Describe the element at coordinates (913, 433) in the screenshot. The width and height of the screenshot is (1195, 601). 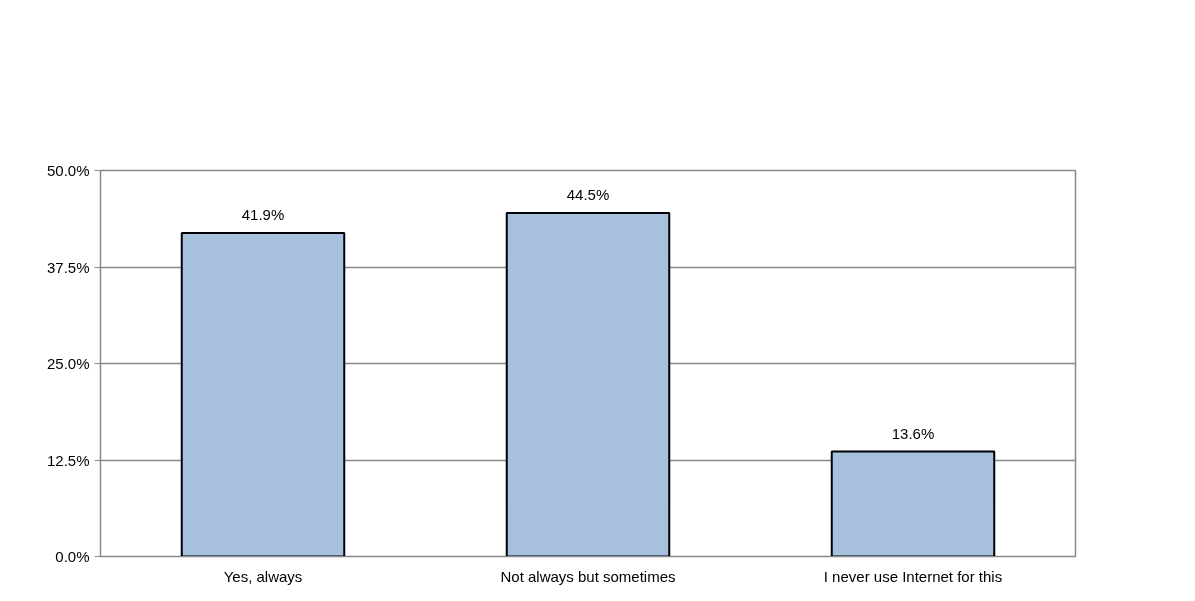
I see `data-label: 13.6%` at that location.